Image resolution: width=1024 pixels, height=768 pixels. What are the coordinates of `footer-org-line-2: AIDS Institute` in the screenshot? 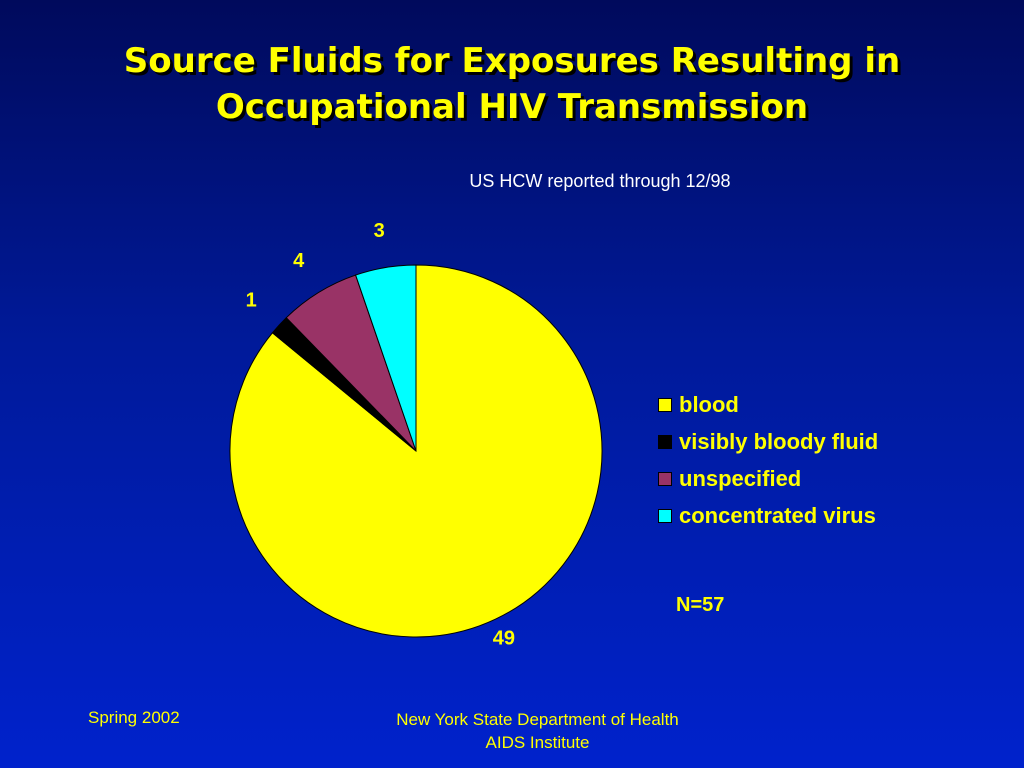 It's located at (537, 742).